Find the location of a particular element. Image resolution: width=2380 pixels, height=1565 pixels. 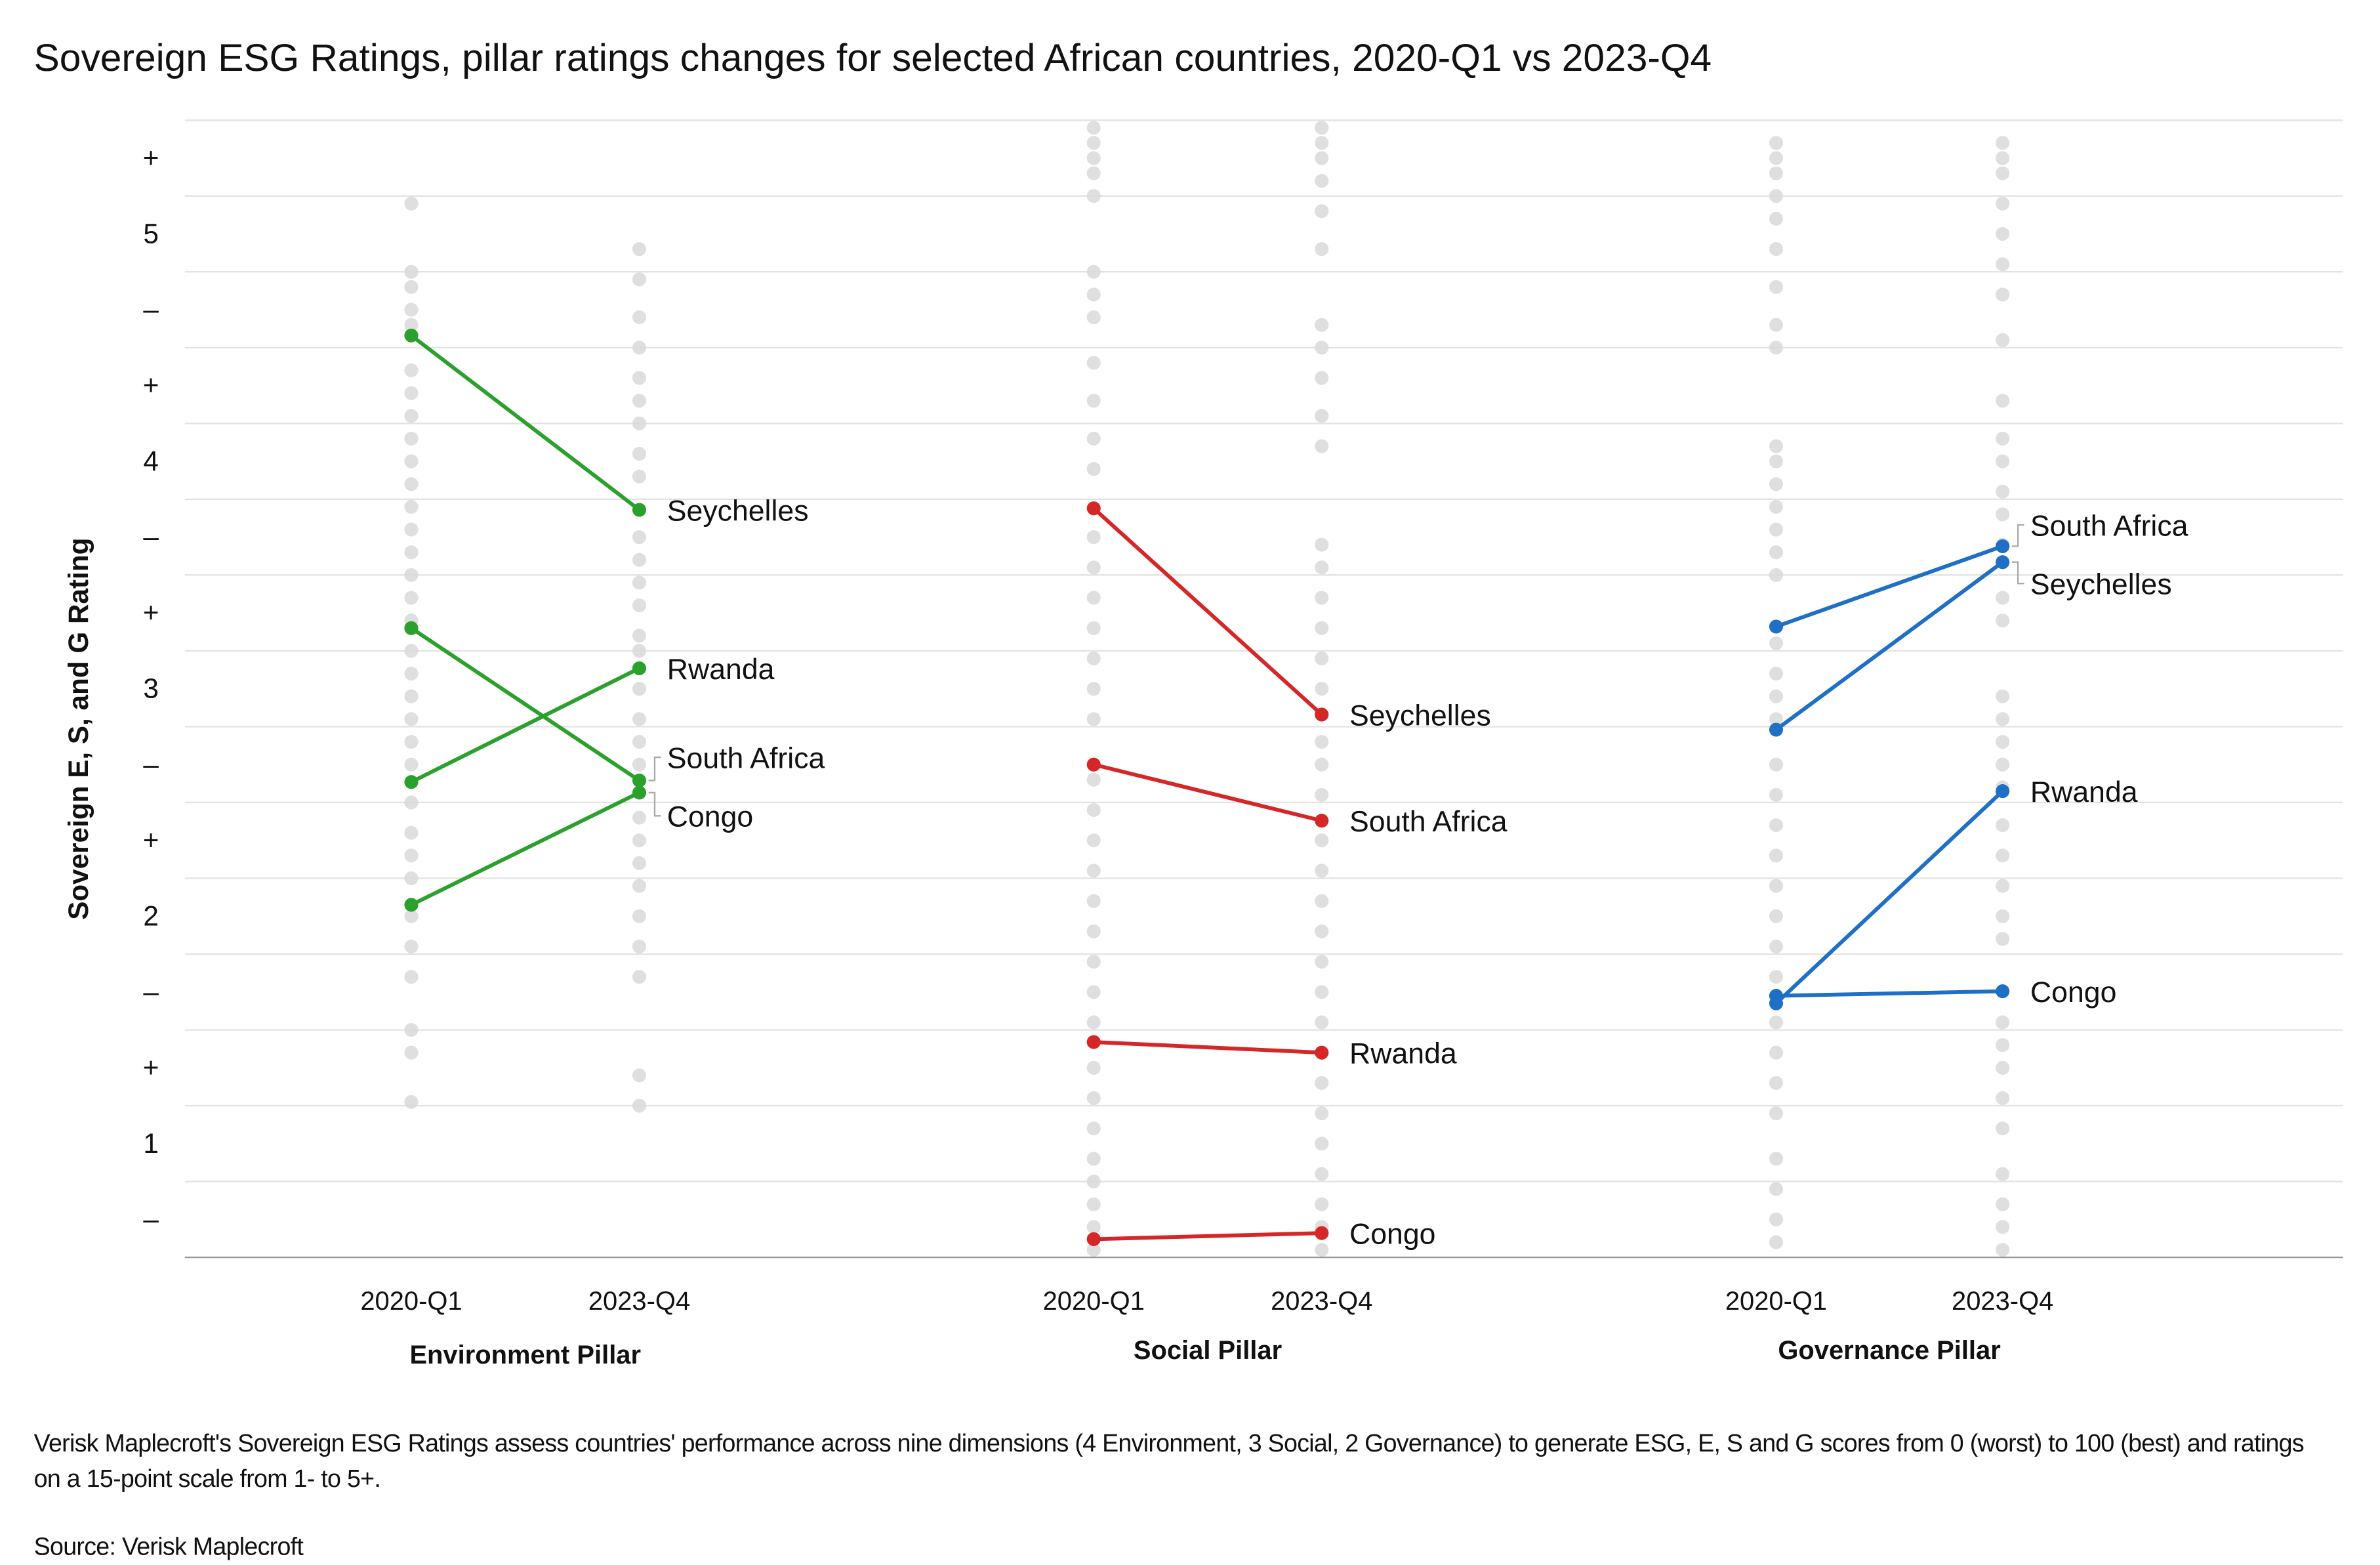

label-leader is located at coordinates (654, 804).